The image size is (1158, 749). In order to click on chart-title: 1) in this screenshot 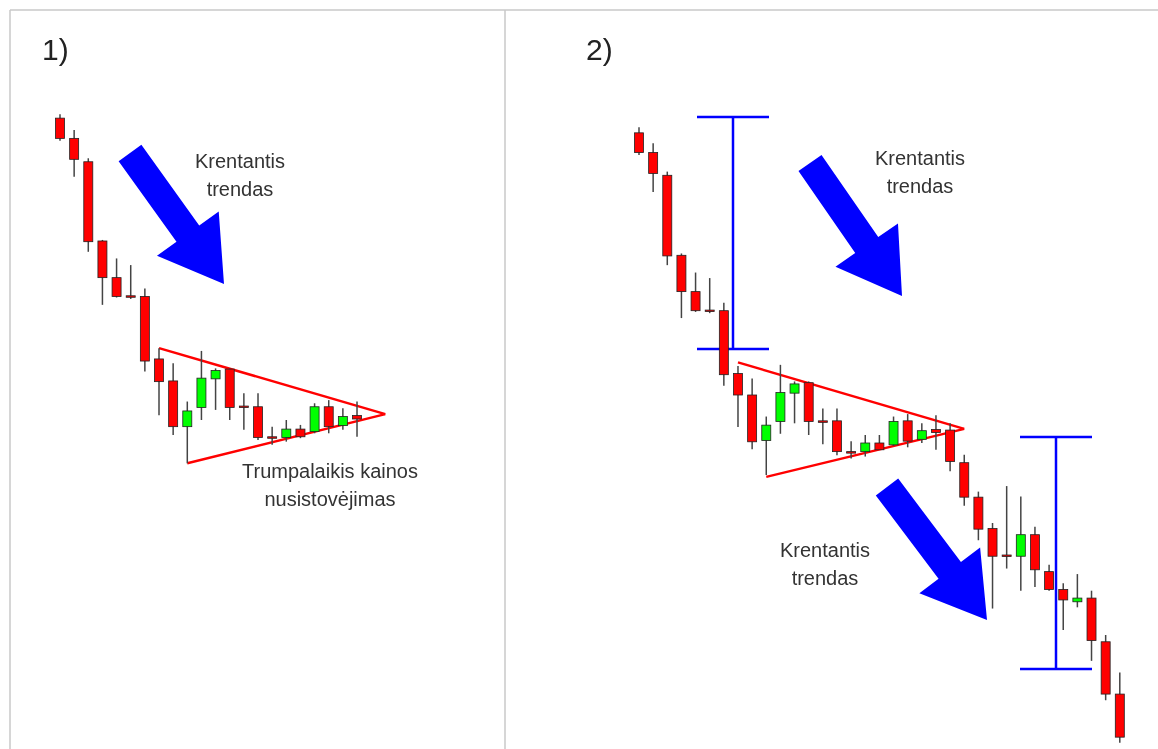, I will do `click(55, 49)`.